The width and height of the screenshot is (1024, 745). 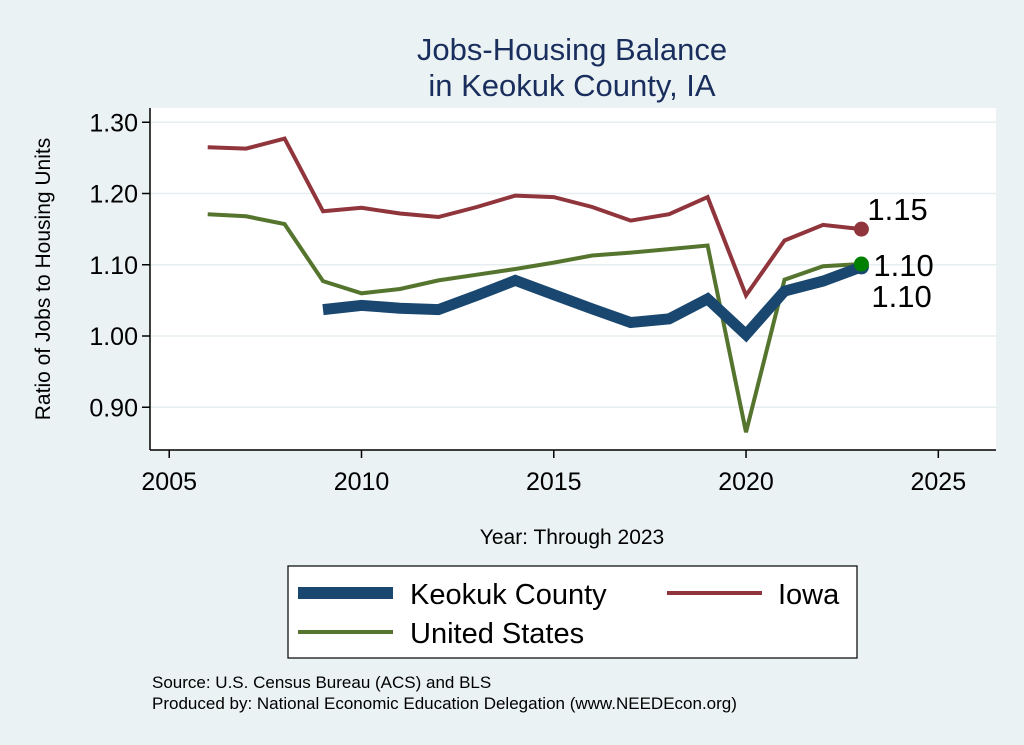 I want to click on source-note: Source: U.S. Census Bureau (ACS) and BLS, so click(x=321, y=682).